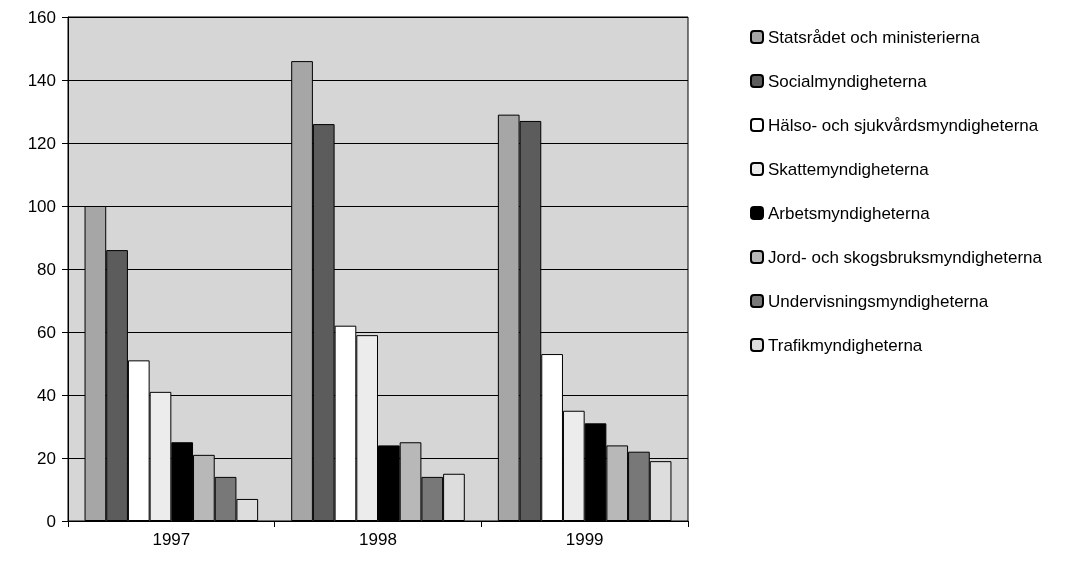 The image size is (1084, 562). Describe the element at coordinates (41, 206) in the screenshot. I see `y-tick-label: 100` at that location.